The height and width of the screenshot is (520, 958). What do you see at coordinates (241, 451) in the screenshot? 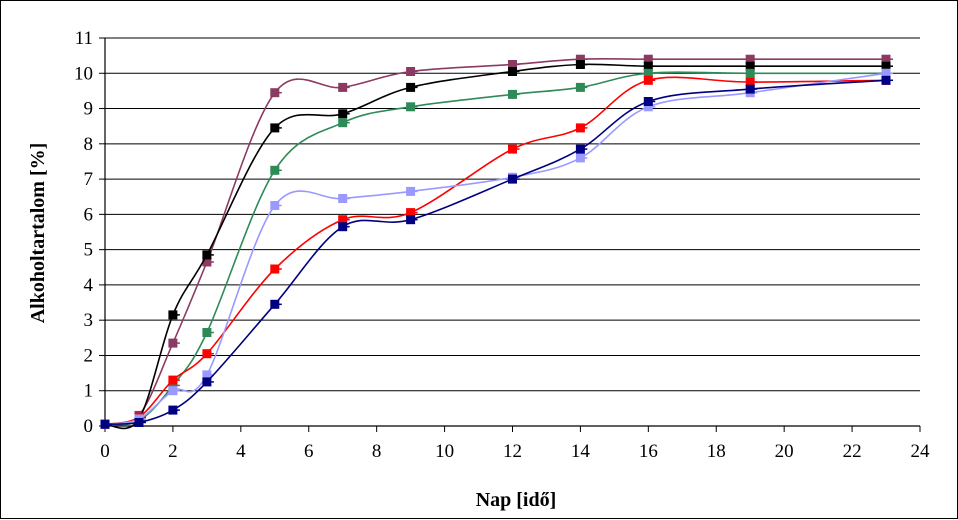
I see `x-tick-label: 4` at bounding box center [241, 451].